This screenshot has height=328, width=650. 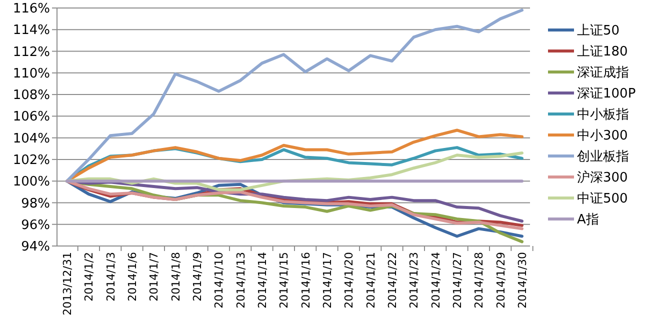 What do you see at coordinates (435, 280) in the screenshot?
I see `x-tick-label: 2014/1/24` at bounding box center [435, 280].